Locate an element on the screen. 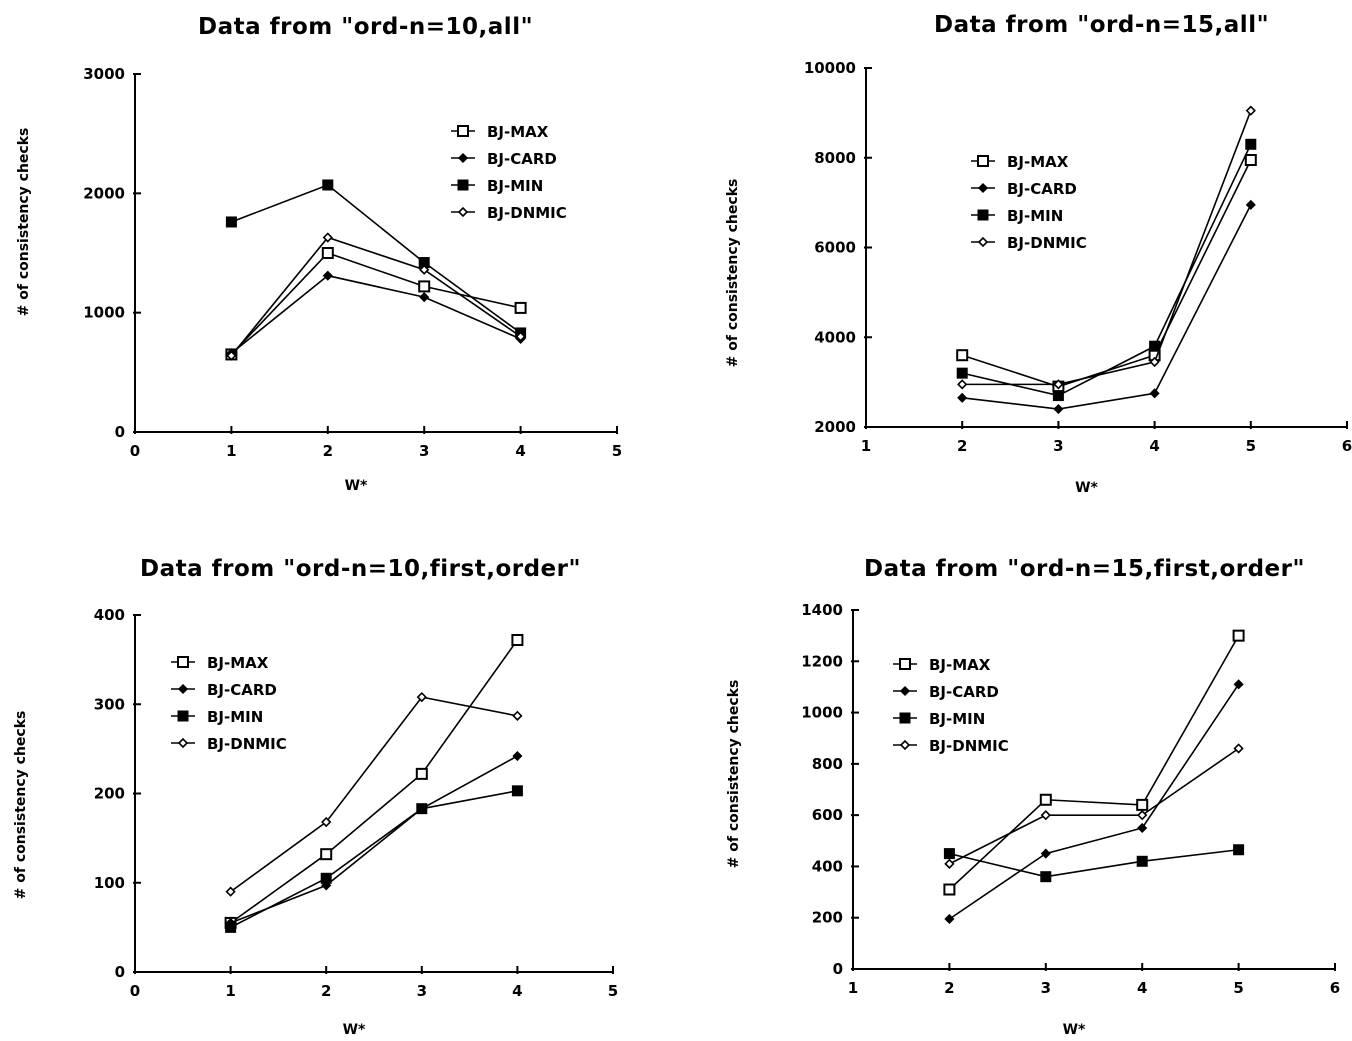  y-tick-label: 800 is located at coordinates (827, 764).